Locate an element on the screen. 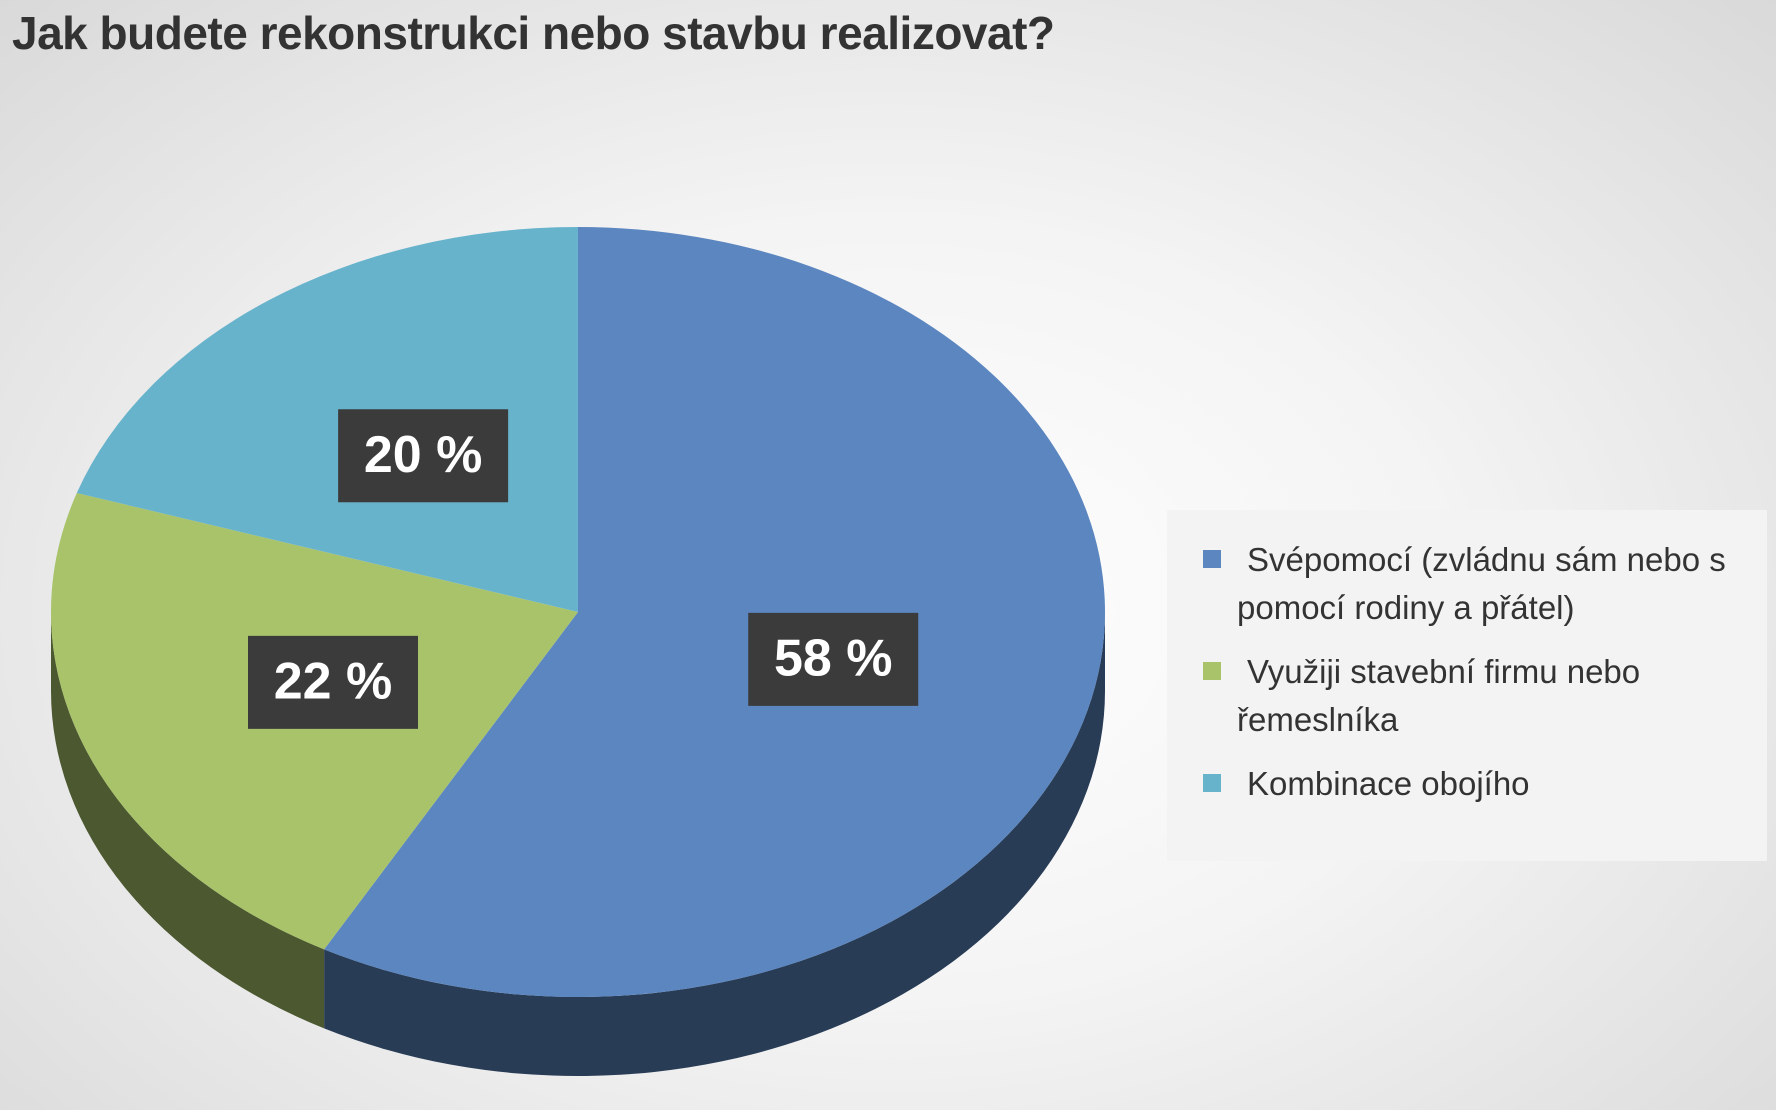  slice is located at coordinates (327, 419).